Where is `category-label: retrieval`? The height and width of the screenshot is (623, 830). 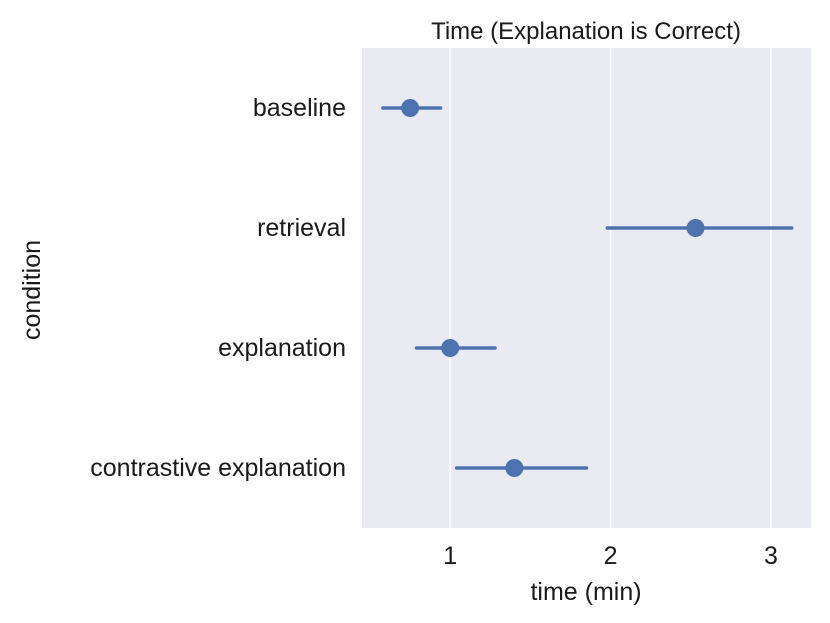
category-label: retrieval is located at coordinates (301, 228).